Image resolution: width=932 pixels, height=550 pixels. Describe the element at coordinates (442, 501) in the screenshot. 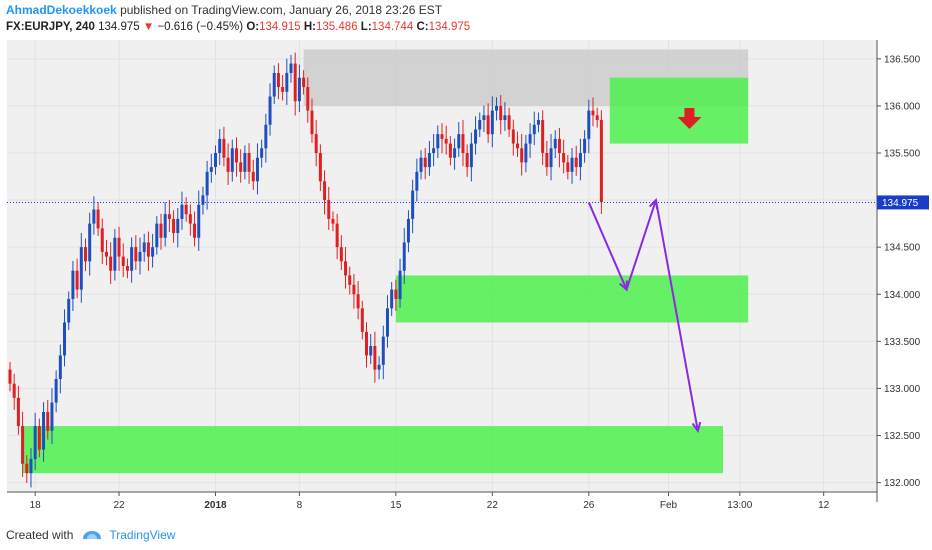

I see `time-axis: 18 22 2018 8 15 22 26 Feb 13:00 12` at that location.